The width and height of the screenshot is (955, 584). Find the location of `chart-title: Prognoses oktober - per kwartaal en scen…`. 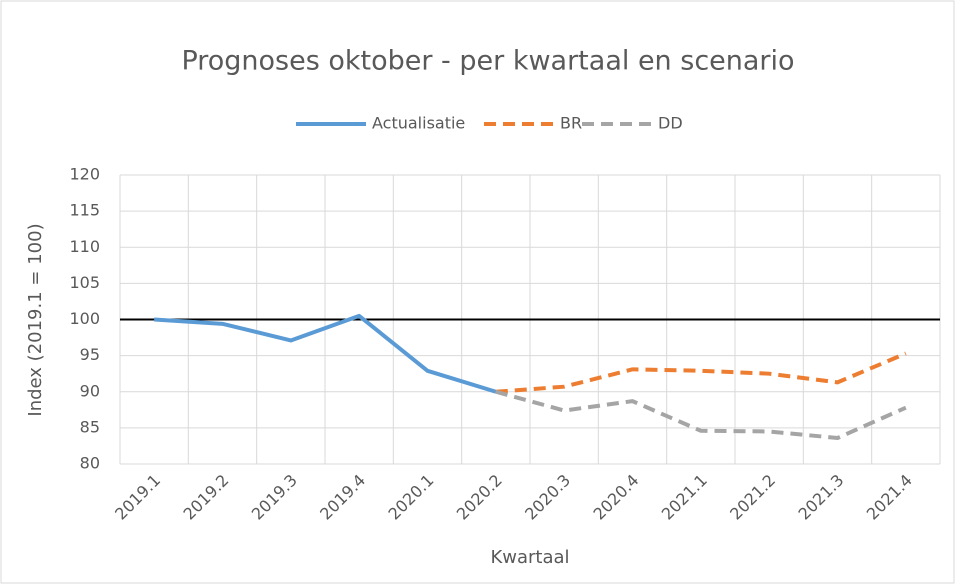

chart-title: Prognoses oktober - per kwartaal en scen… is located at coordinates (487, 61).